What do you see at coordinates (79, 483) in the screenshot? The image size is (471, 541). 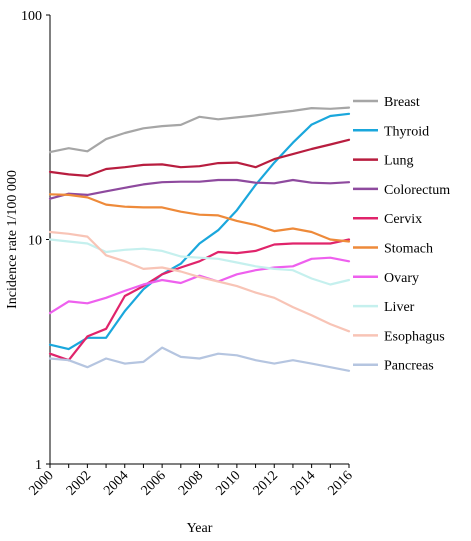 I see `x-tick-label-2002: 2002` at bounding box center [79, 483].